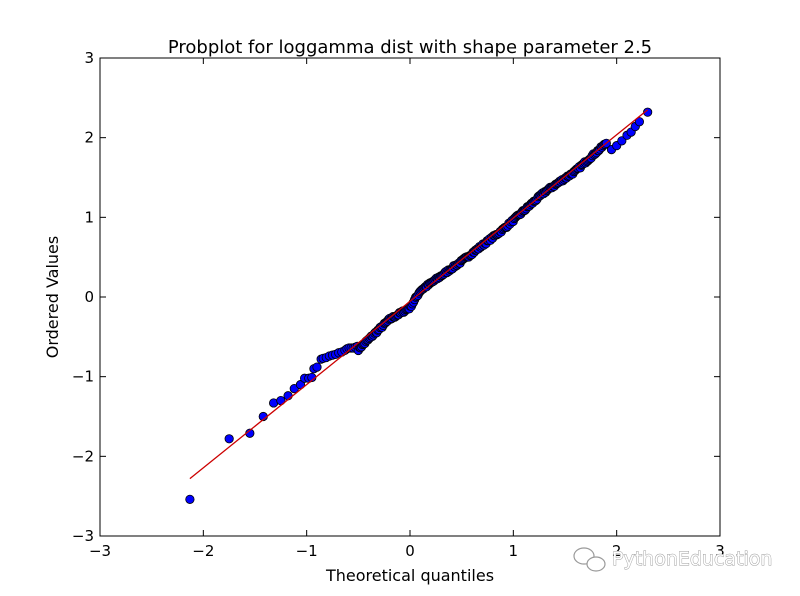 The height and width of the screenshot is (596, 800). Describe the element at coordinates (89, 138) in the screenshot. I see `y-tick-label: 2` at that location.